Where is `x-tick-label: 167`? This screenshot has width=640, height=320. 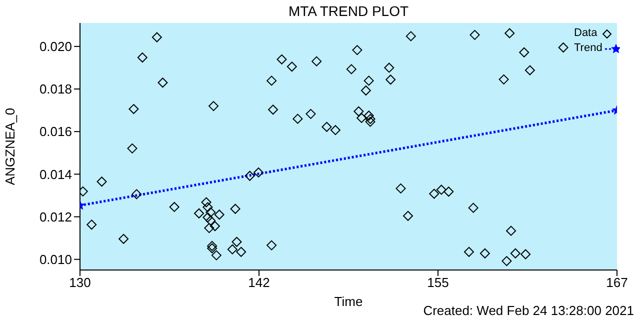 x-tick-label: 167 is located at coordinates (617, 282).